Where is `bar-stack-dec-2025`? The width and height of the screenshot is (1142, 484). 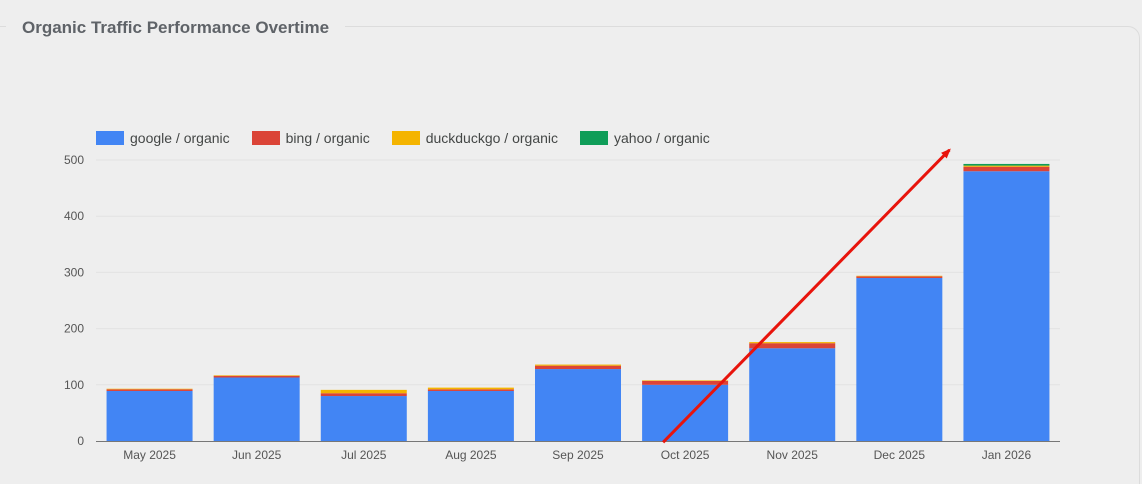 bar-stack-dec-2025 is located at coordinates (899, 358).